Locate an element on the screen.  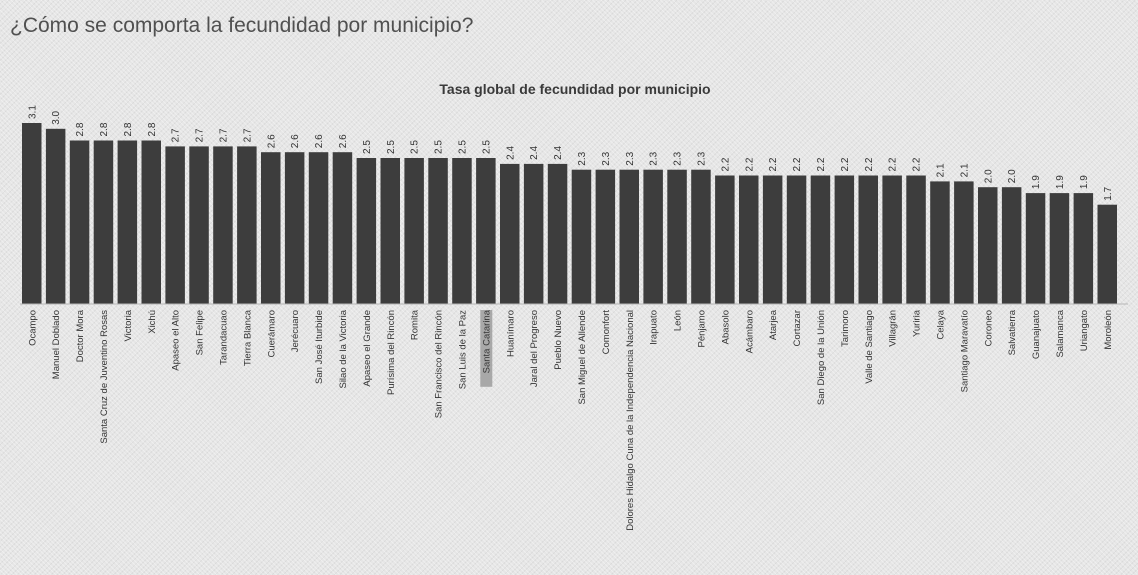
category-label-group: Manuel Doblado is located at coordinates (56, 344).